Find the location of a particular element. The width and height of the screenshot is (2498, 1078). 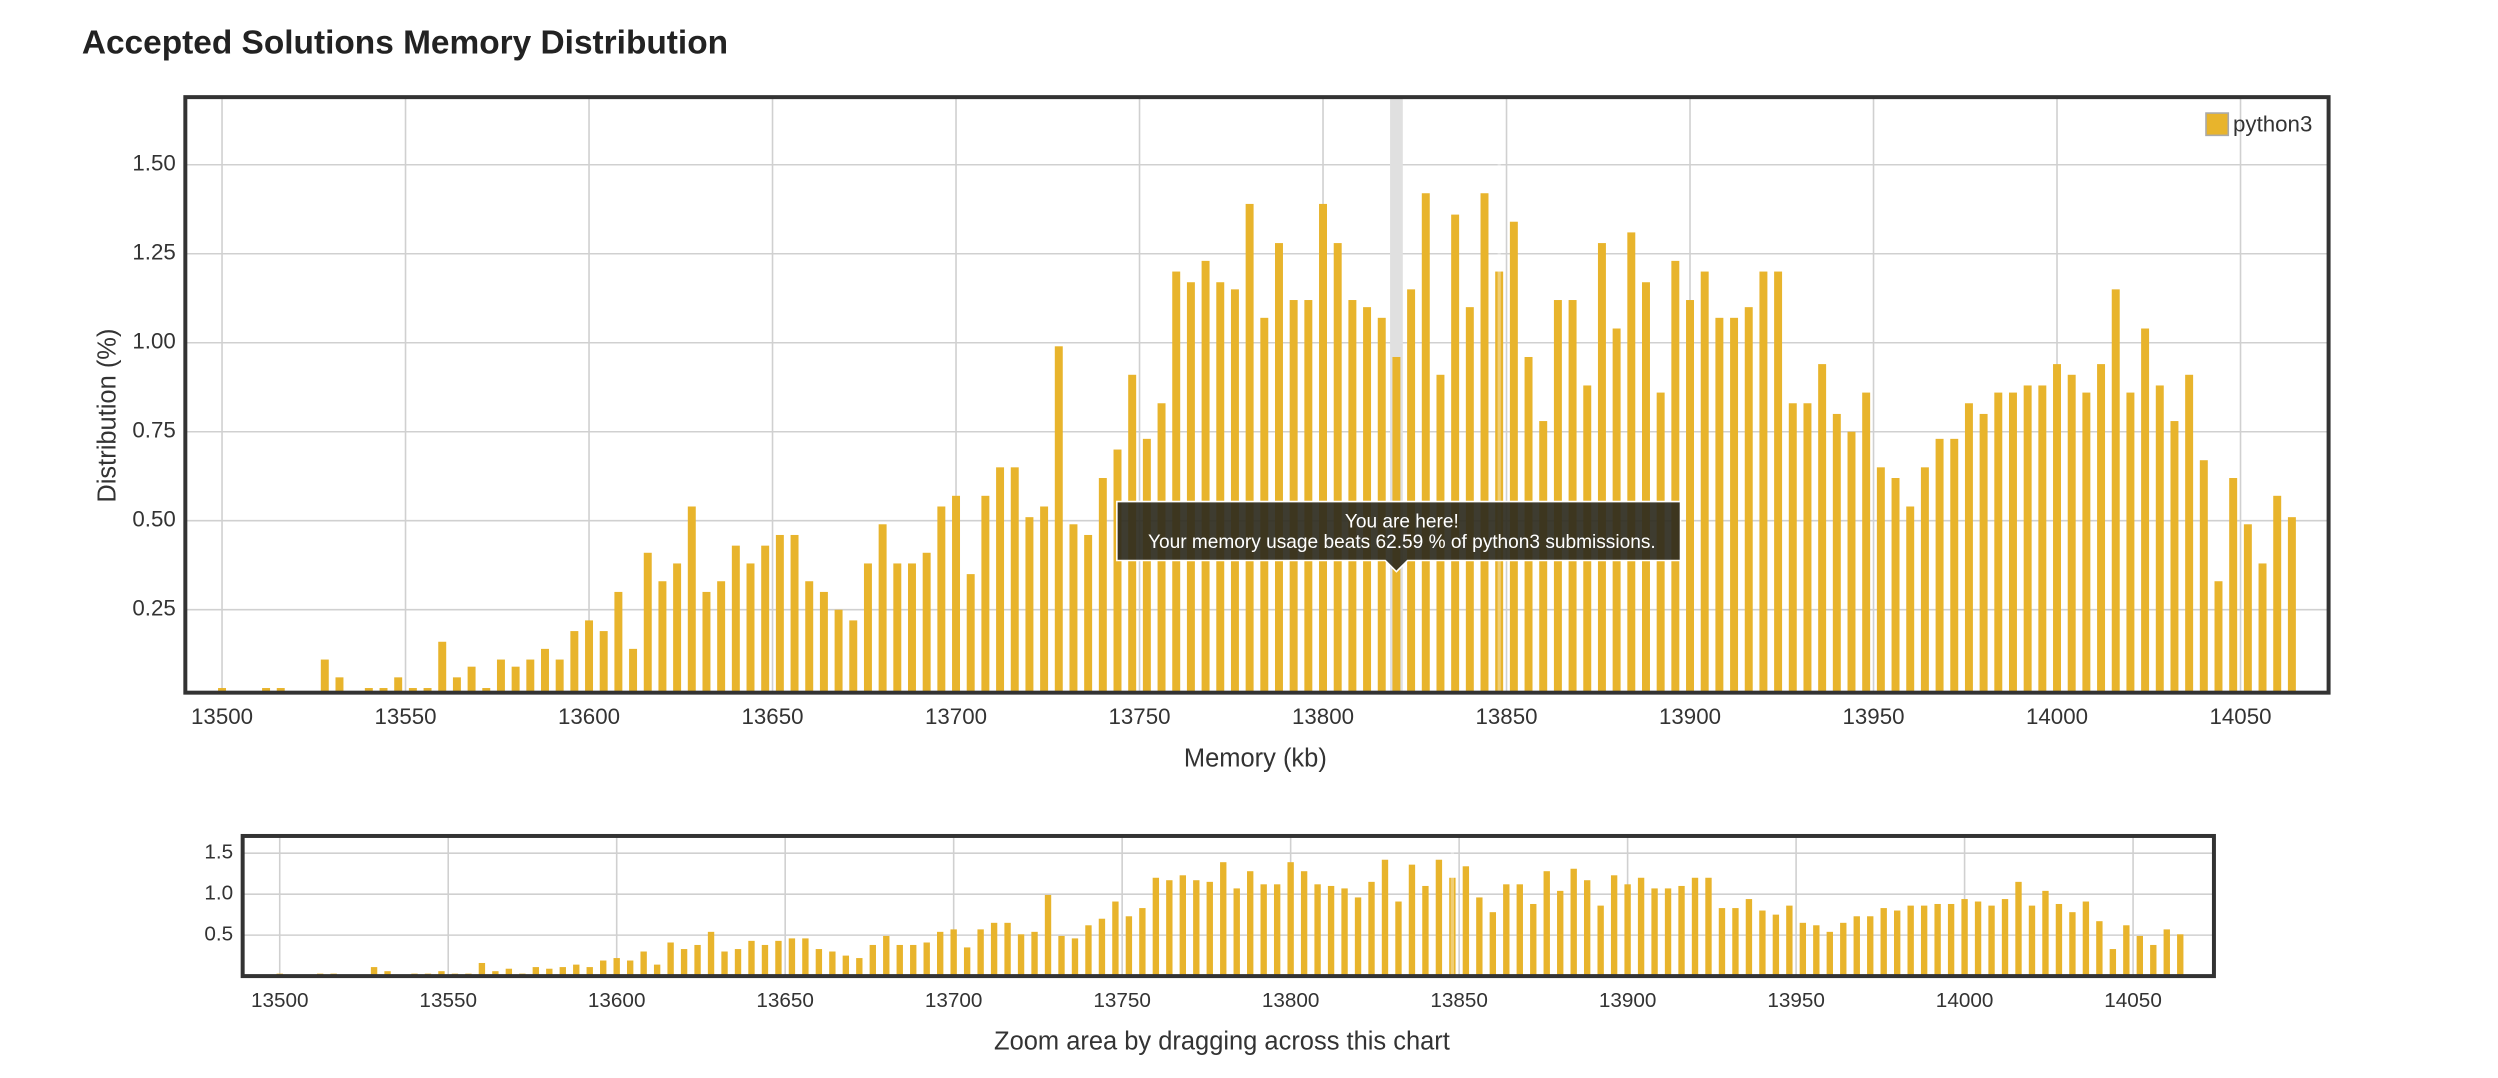

y-tick-label: 1.5 is located at coordinates (218, 852).